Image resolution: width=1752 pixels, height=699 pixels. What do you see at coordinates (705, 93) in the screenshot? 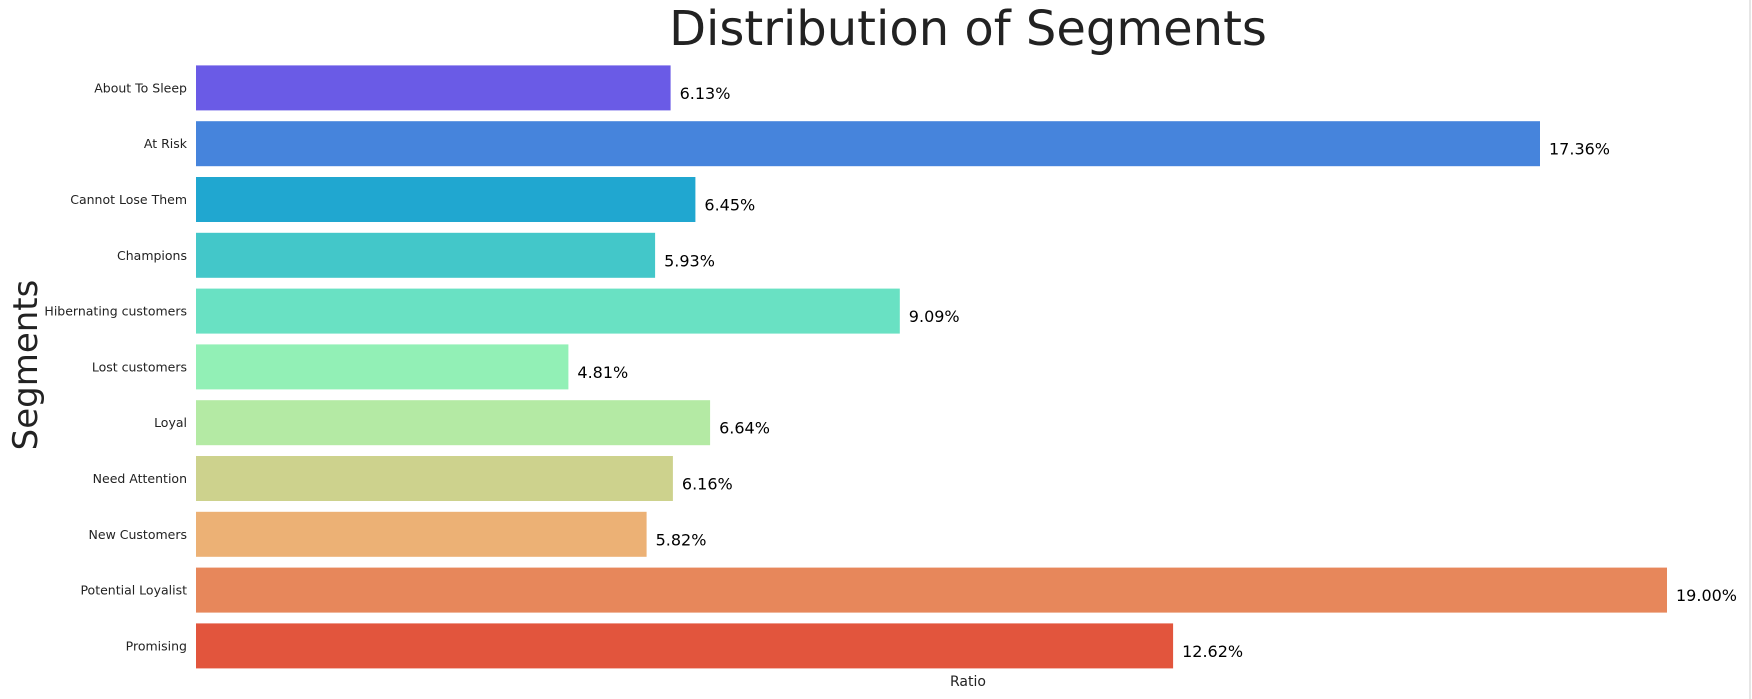
I see `data-label: 6.13%` at bounding box center [705, 93].